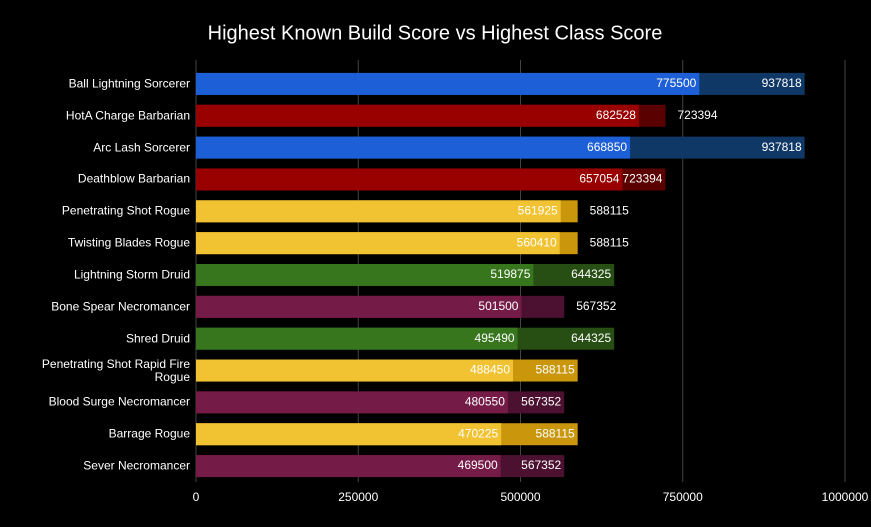 Image resolution: width=871 pixels, height=527 pixels. Describe the element at coordinates (128, 242) in the screenshot. I see `y-tick-label: Twisting Blades Rogue` at that location.